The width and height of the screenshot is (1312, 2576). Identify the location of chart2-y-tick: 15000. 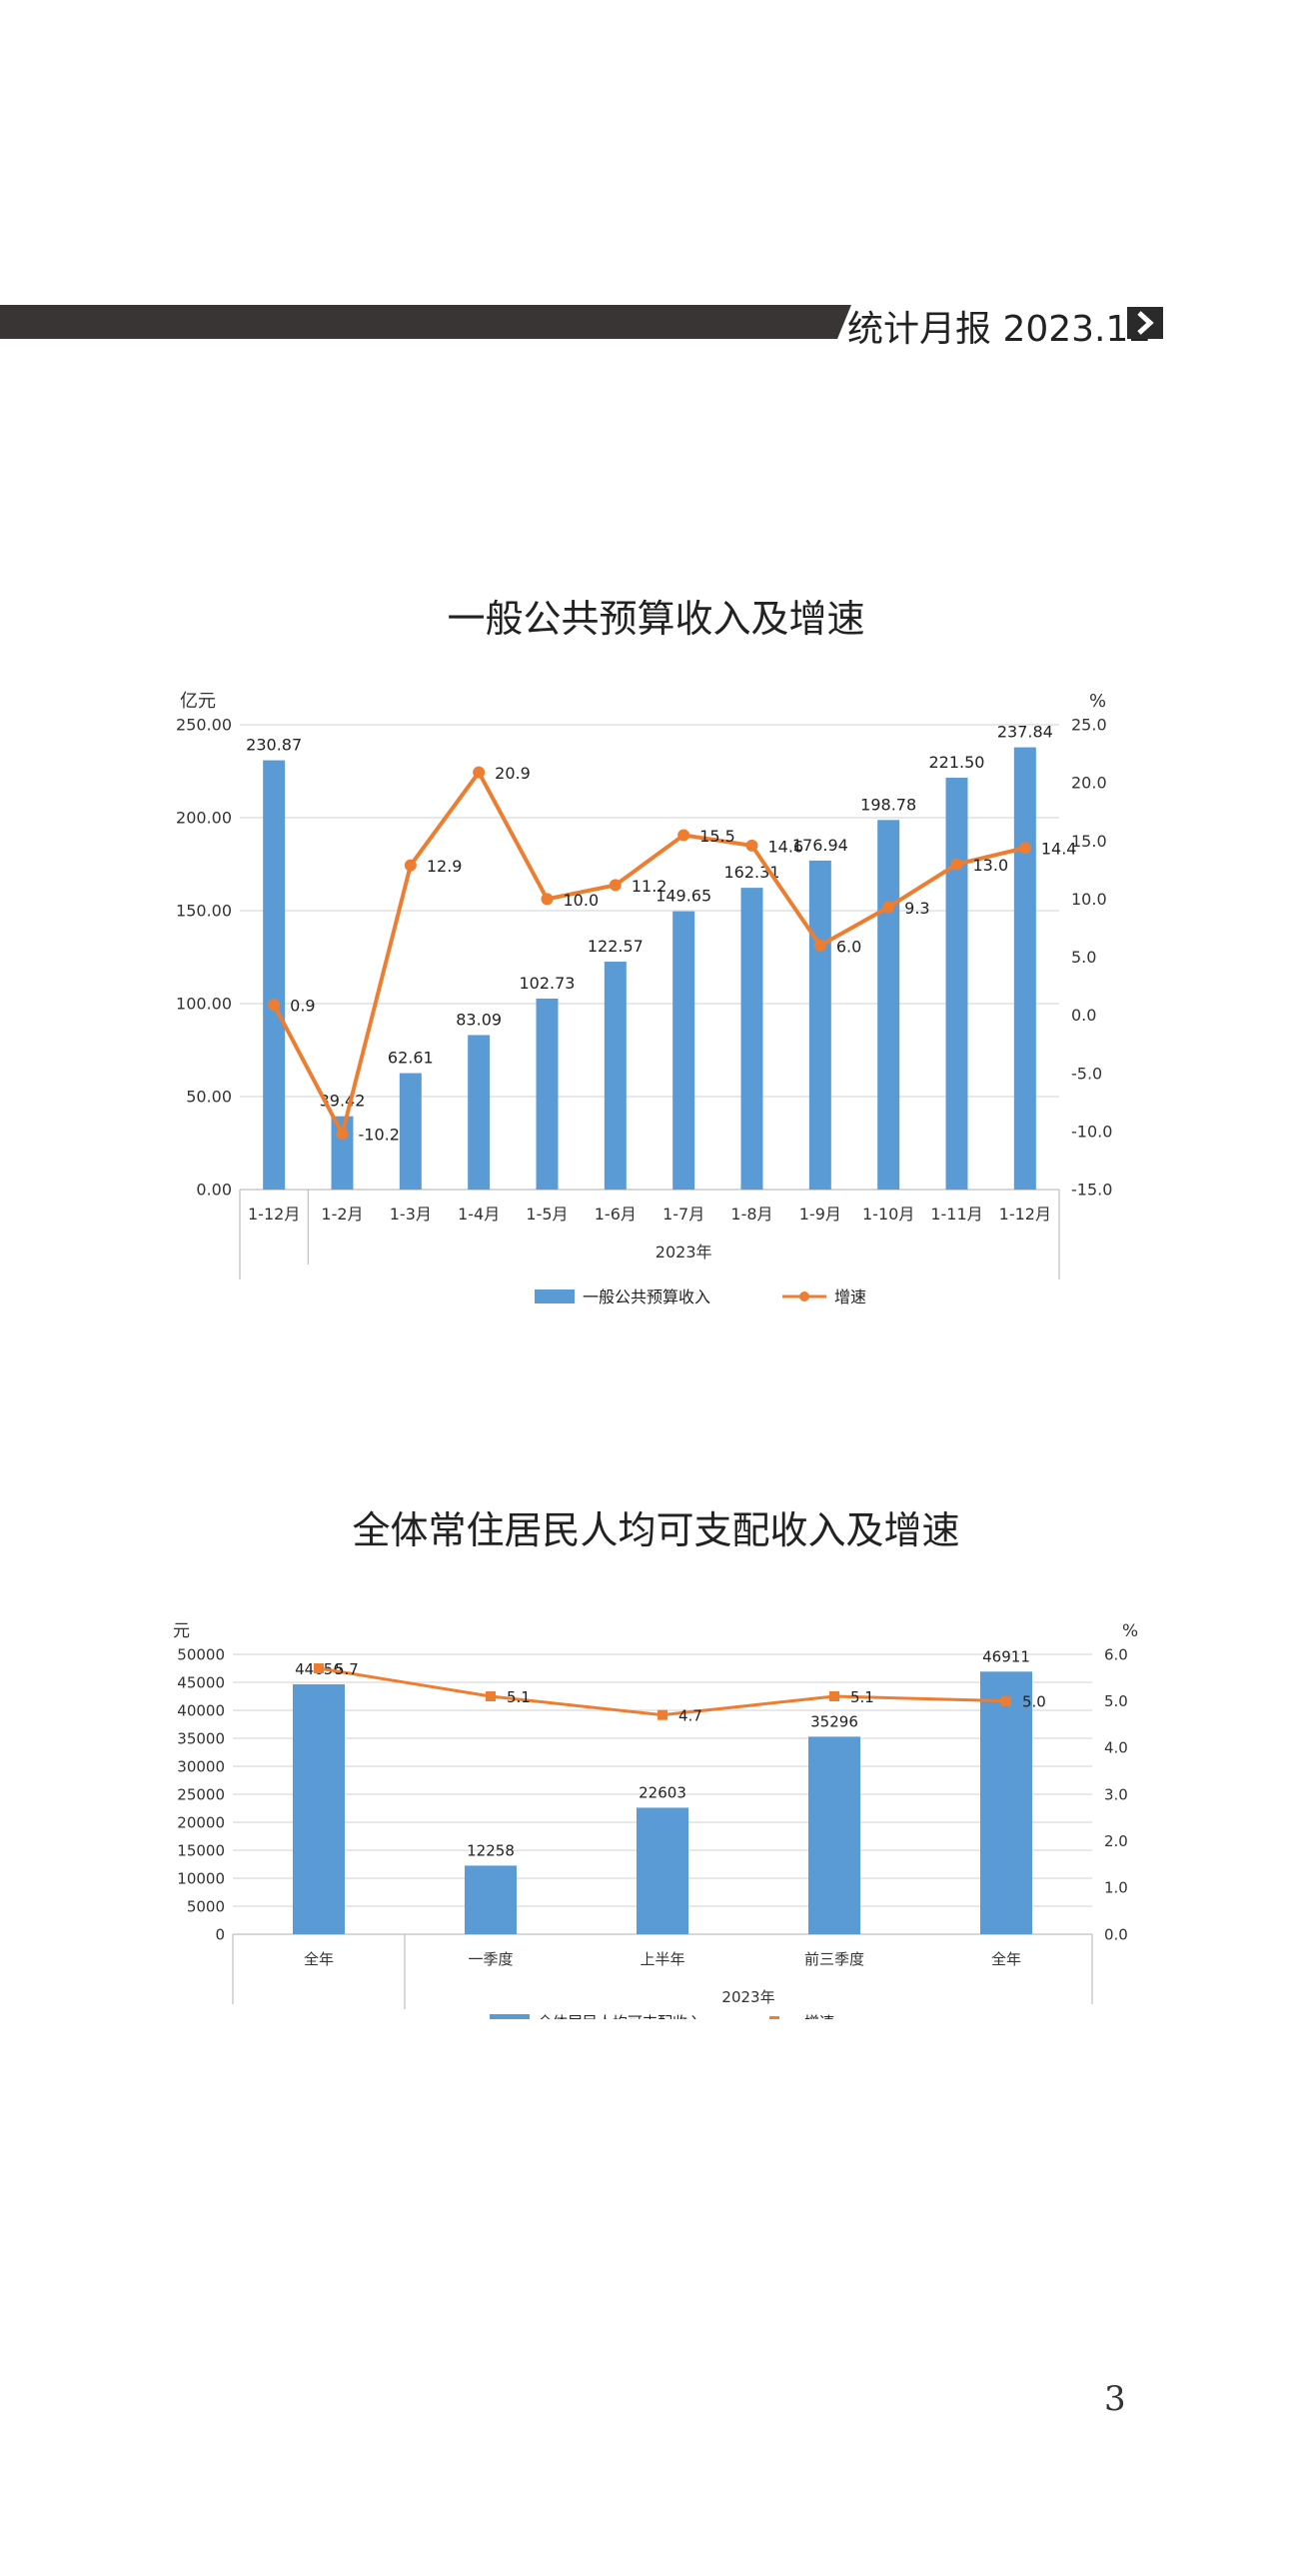
(201, 1850).